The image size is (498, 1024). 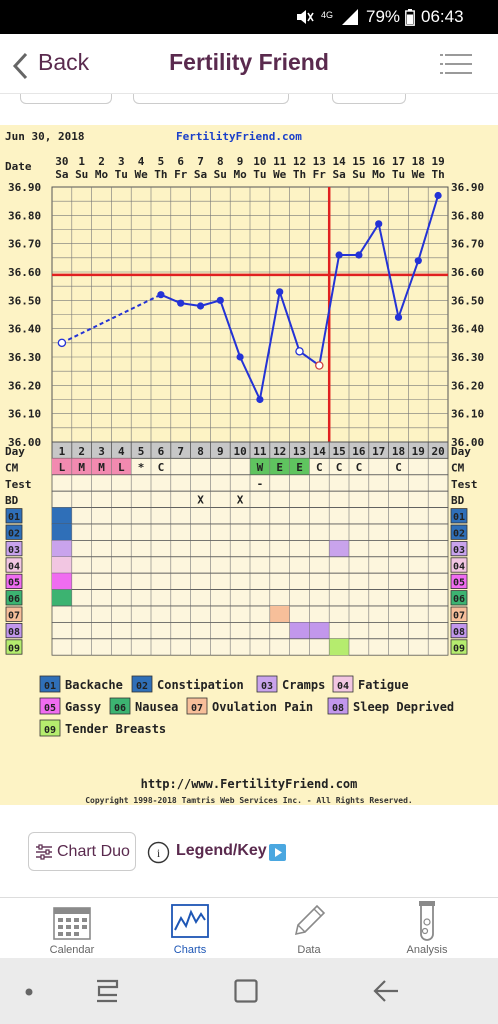 I want to click on battery-percent: 79%, so click(x=383, y=16).